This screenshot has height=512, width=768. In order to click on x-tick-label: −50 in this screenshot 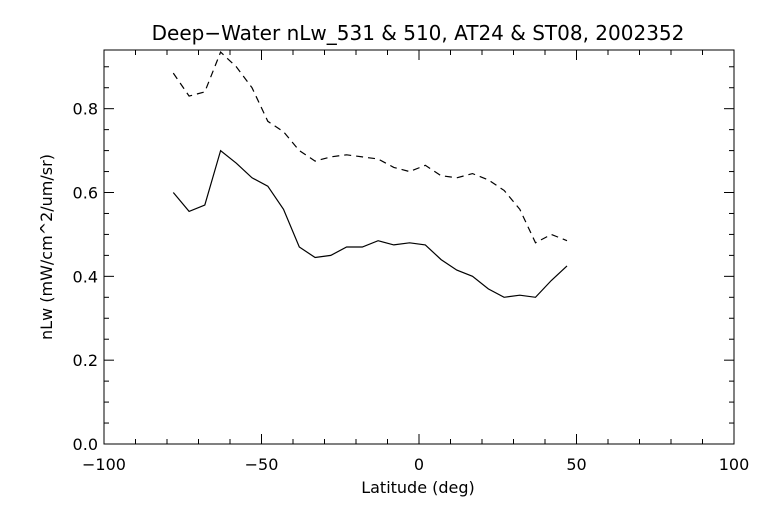, I will do `click(262, 464)`.